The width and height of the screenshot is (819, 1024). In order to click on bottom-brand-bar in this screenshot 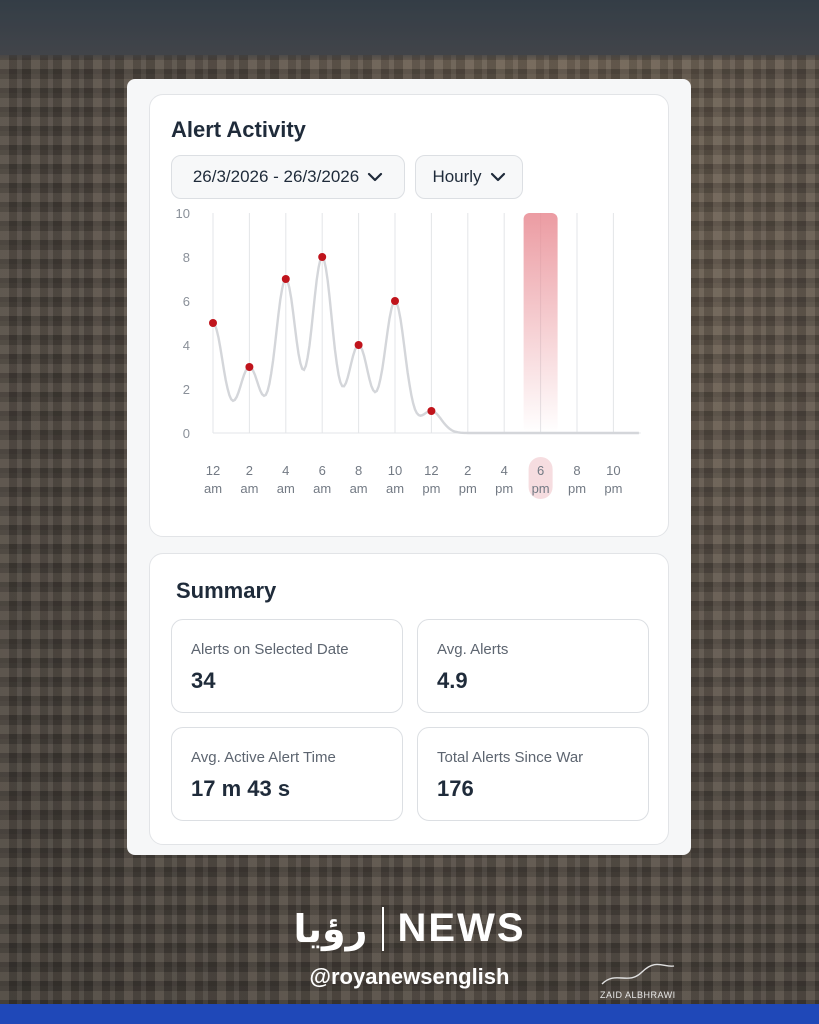, I will do `click(409, 1014)`.